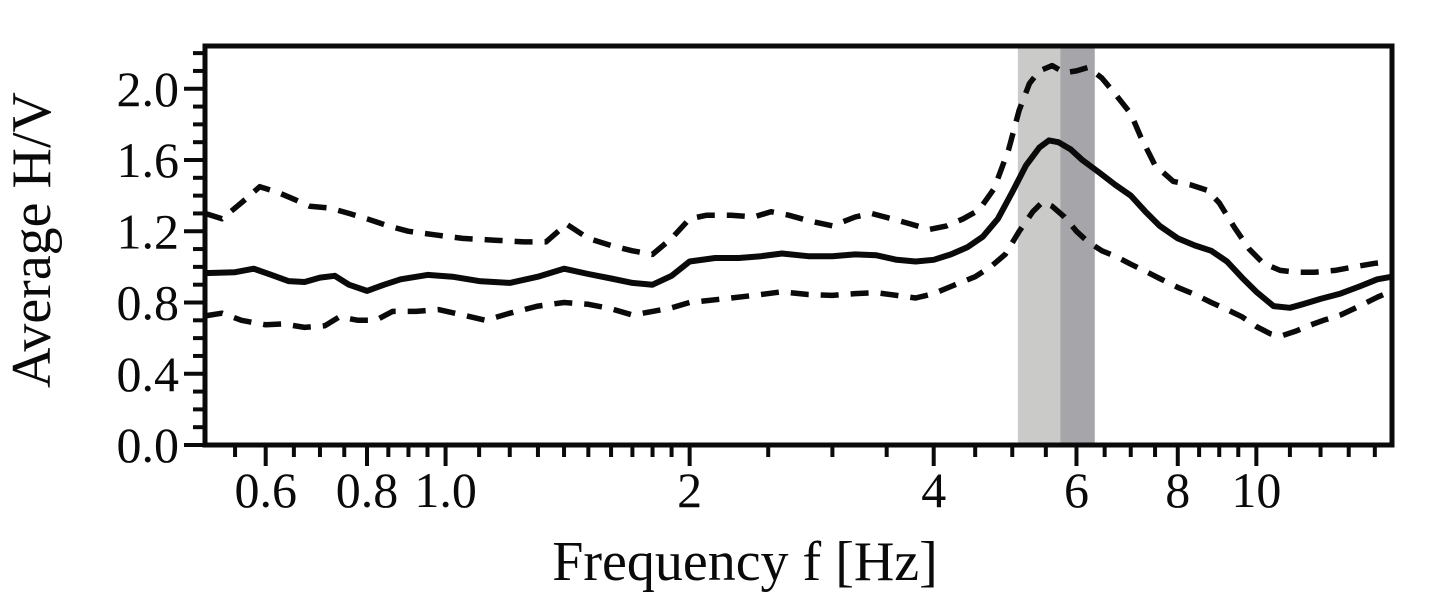 The width and height of the screenshot is (1440, 615). What do you see at coordinates (148, 231) in the screenshot?
I see `y-tick-label: 1.2` at bounding box center [148, 231].